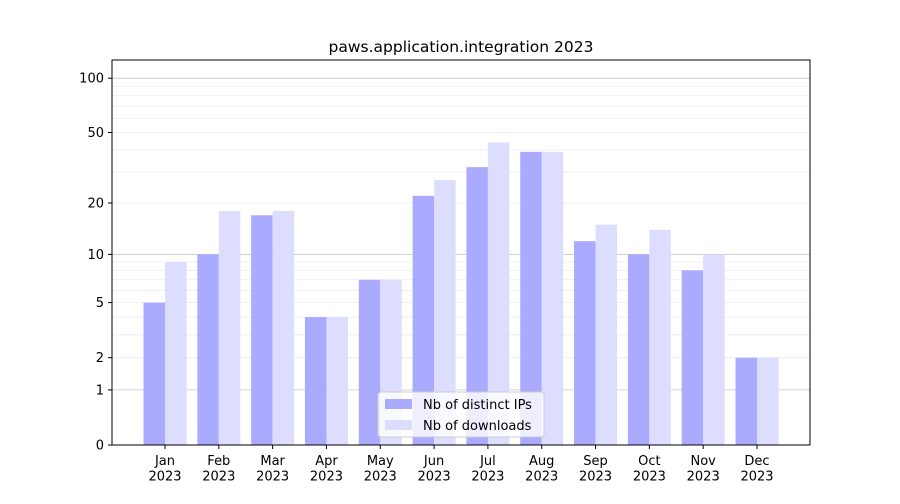  What do you see at coordinates (477, 405) in the screenshot?
I see `legend-label: Nb of distinct IPs` at bounding box center [477, 405].